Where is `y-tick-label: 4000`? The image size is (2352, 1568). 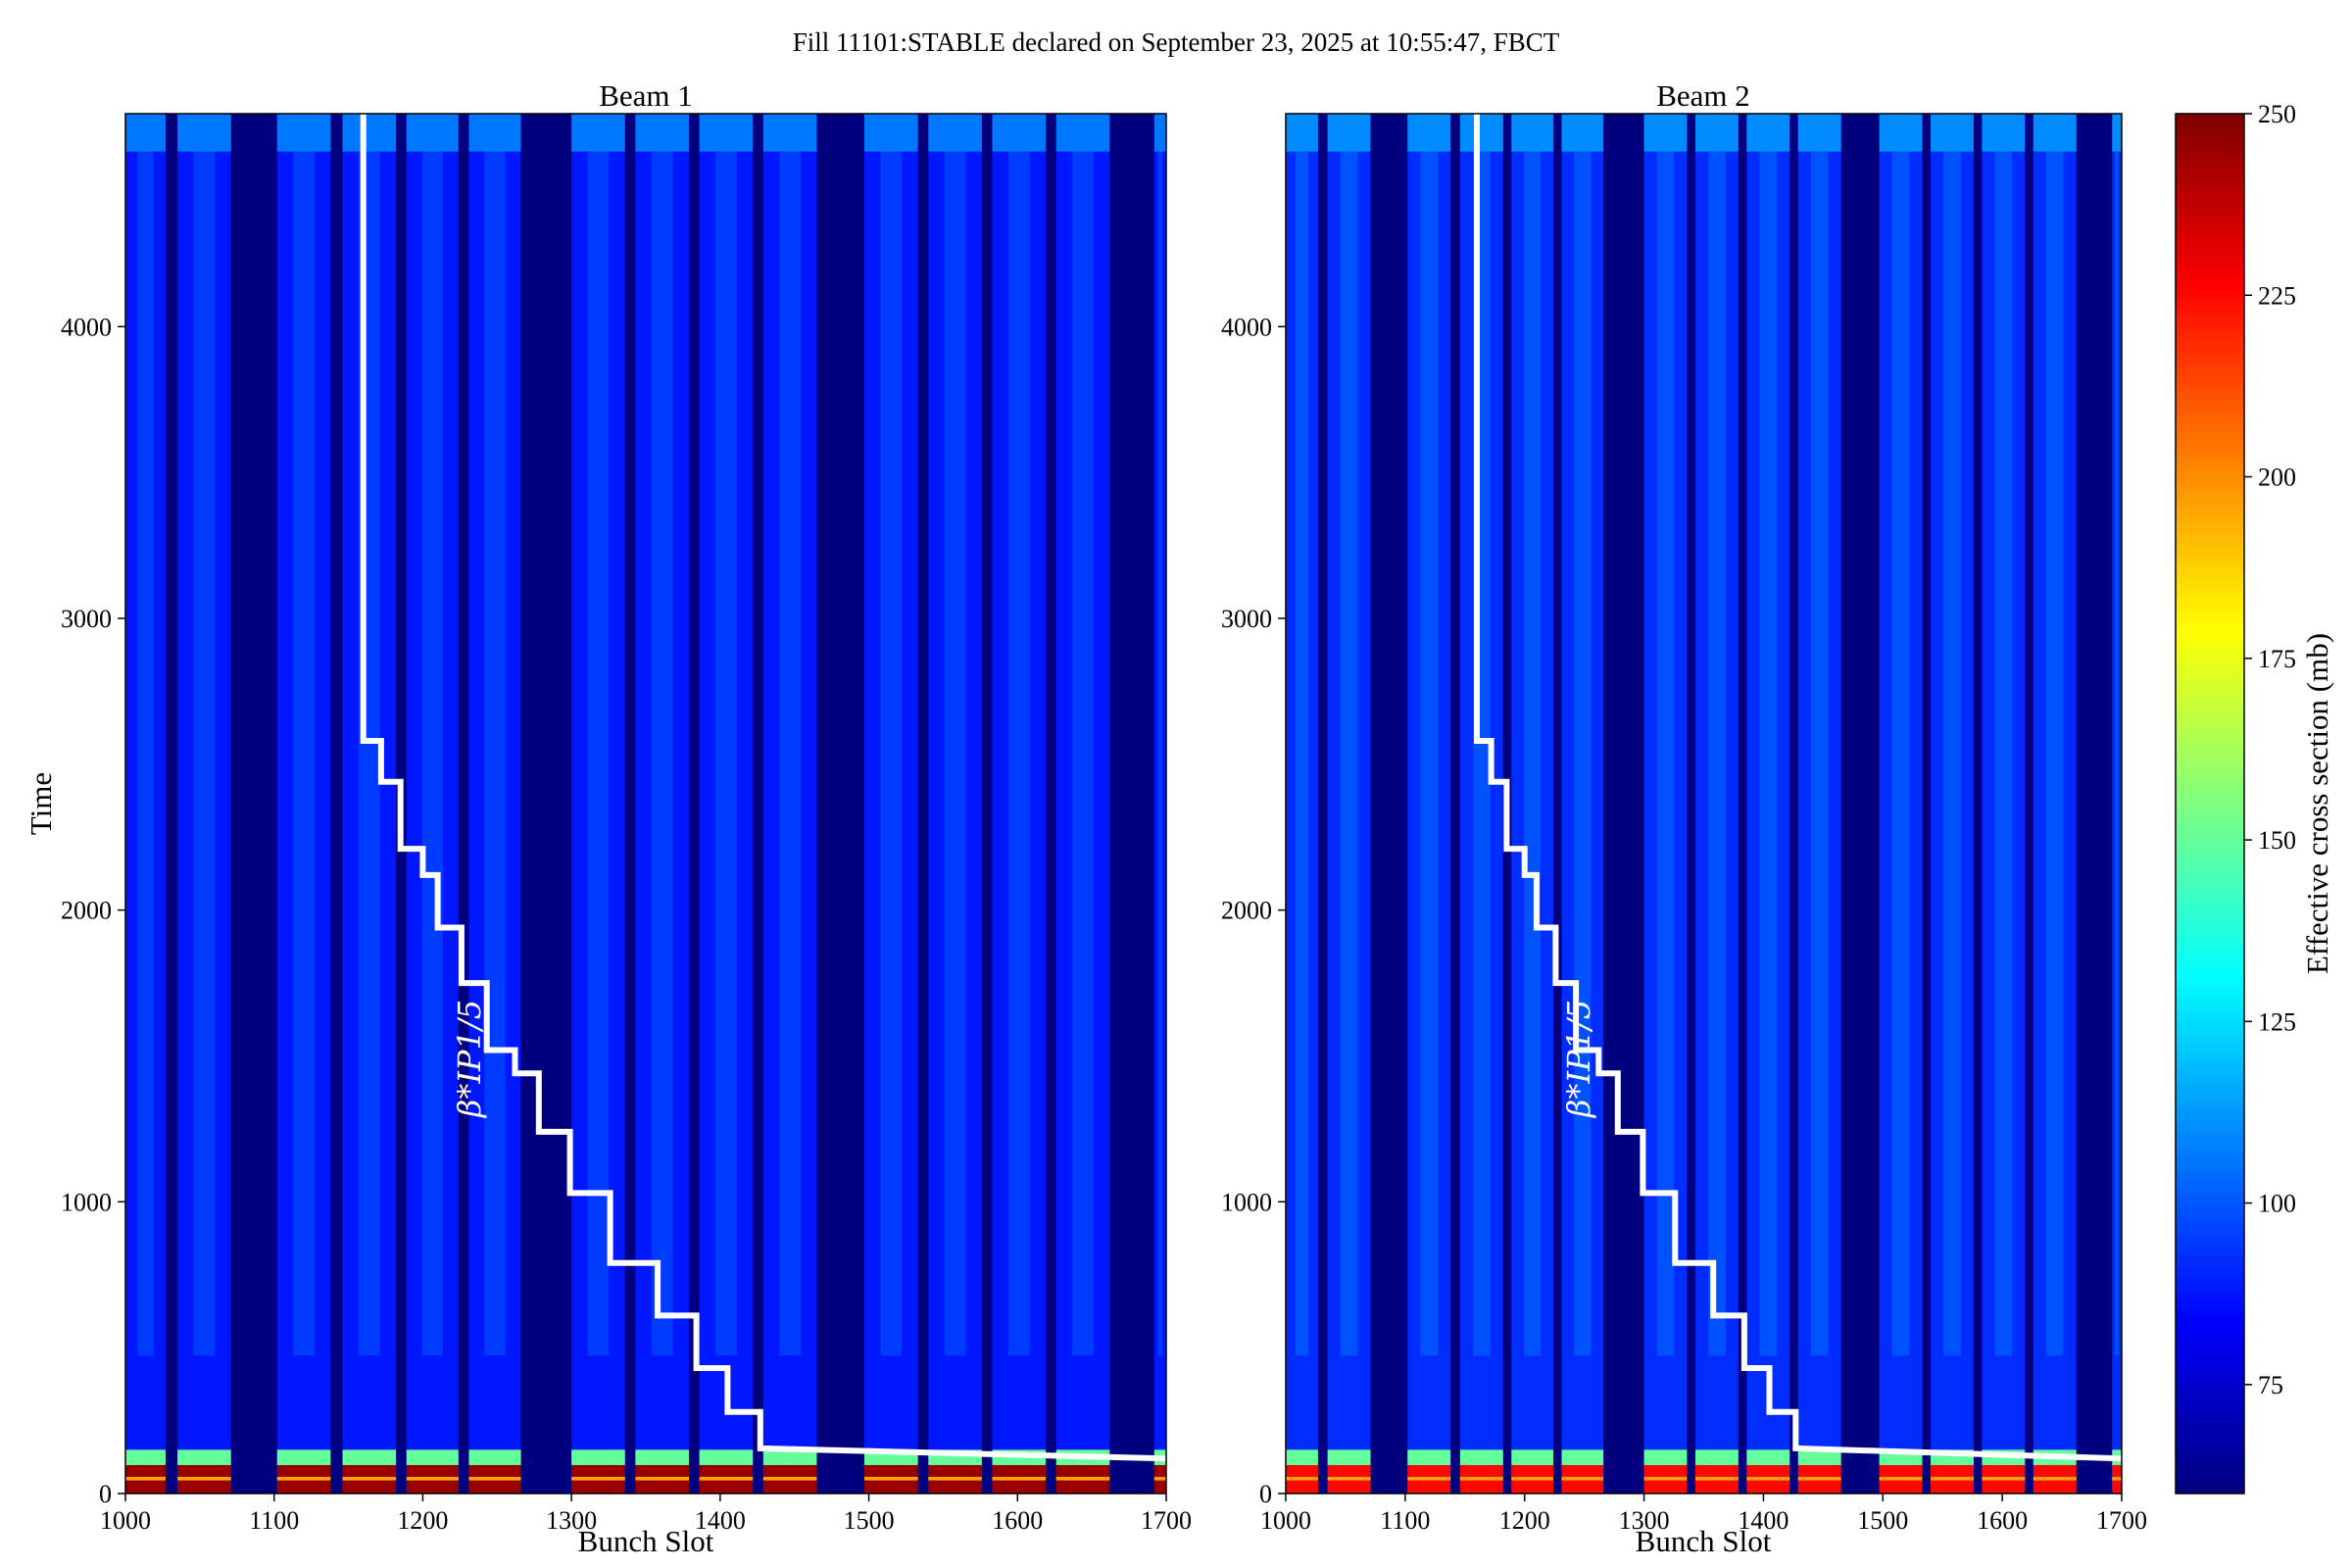 y-tick-label: 4000 is located at coordinates (86, 327).